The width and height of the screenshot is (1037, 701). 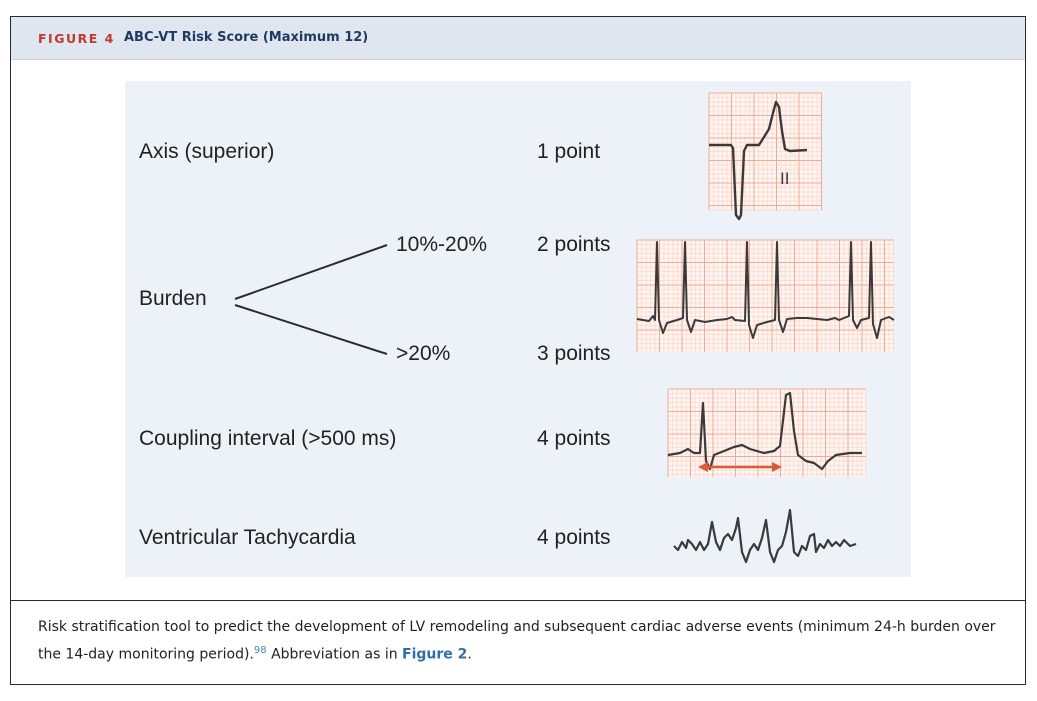 What do you see at coordinates (260, 650) in the screenshot?
I see `caption-reference: 98` at bounding box center [260, 650].